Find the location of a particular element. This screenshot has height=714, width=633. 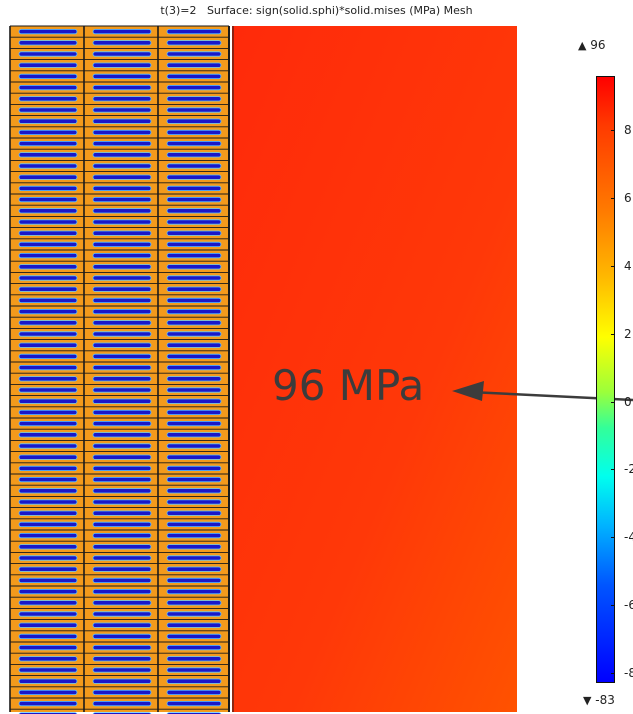

colorbar-tick-label: -4 is located at coordinates (628, 537).